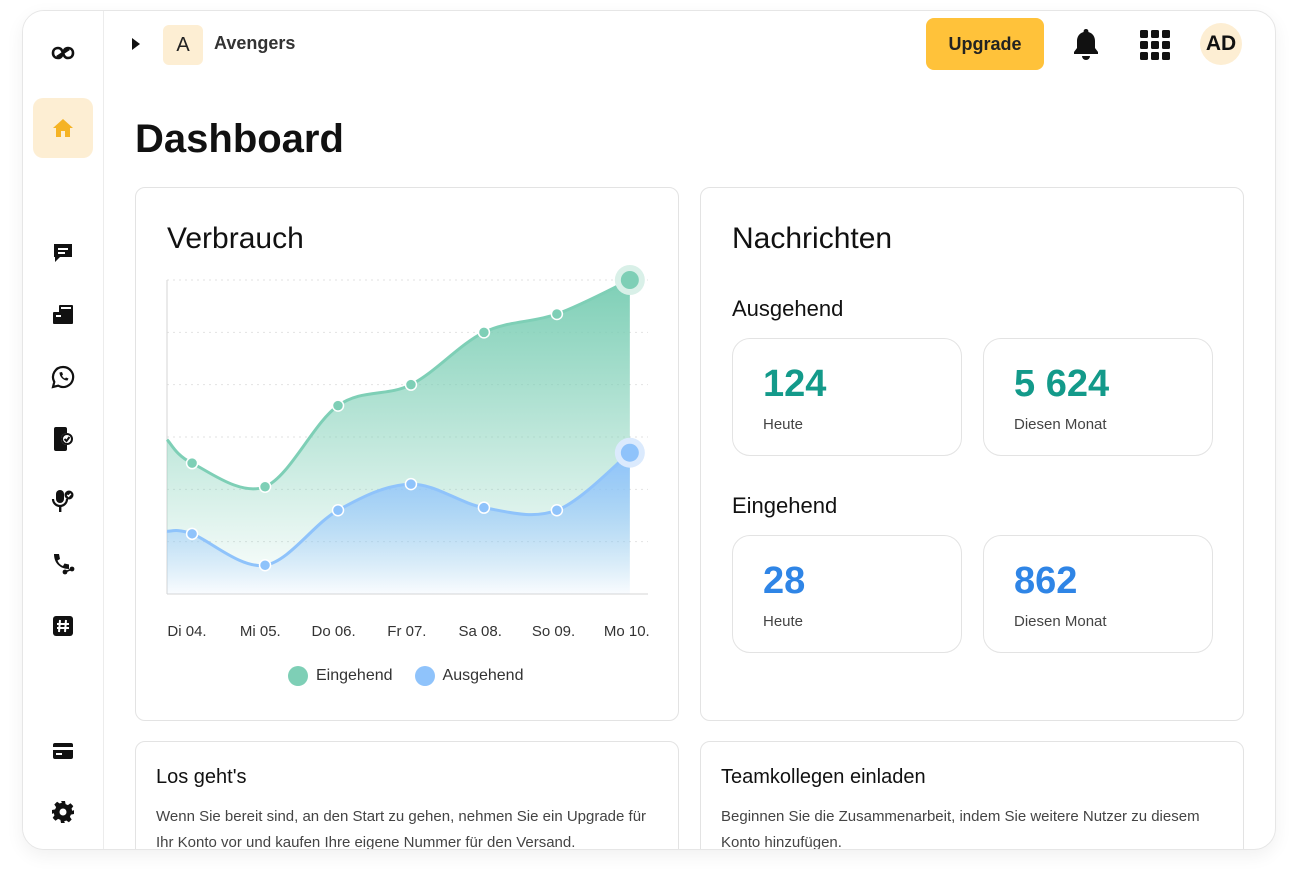 The image size is (1296, 882). I want to click on legend-item-incoming: Eingehend, so click(340, 676).